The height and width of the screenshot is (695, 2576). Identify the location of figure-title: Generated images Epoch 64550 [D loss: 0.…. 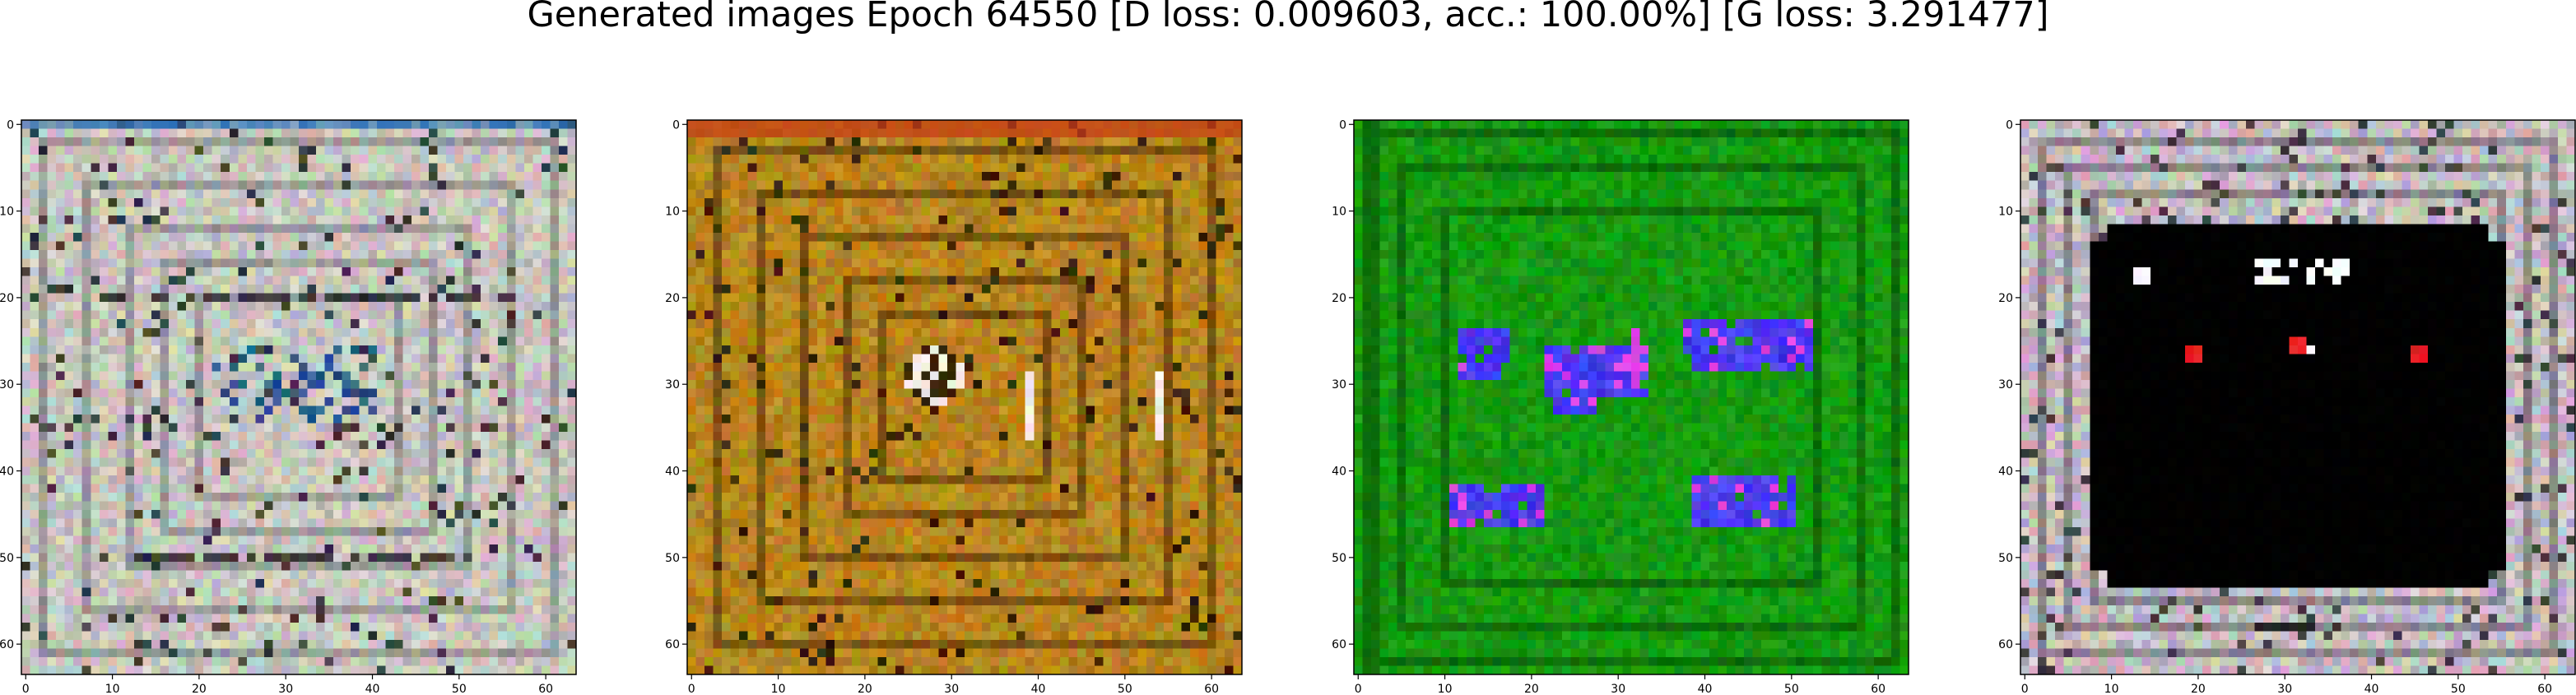
(1288, 17).